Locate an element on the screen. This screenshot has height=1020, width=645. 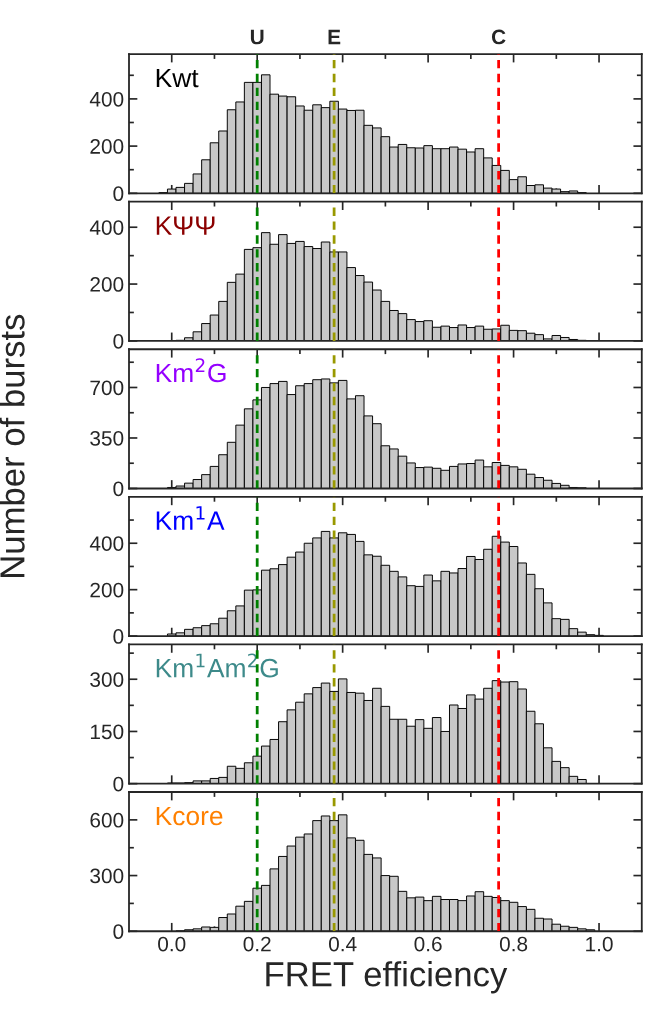
ref-line-label: C is located at coordinates (498, 37).